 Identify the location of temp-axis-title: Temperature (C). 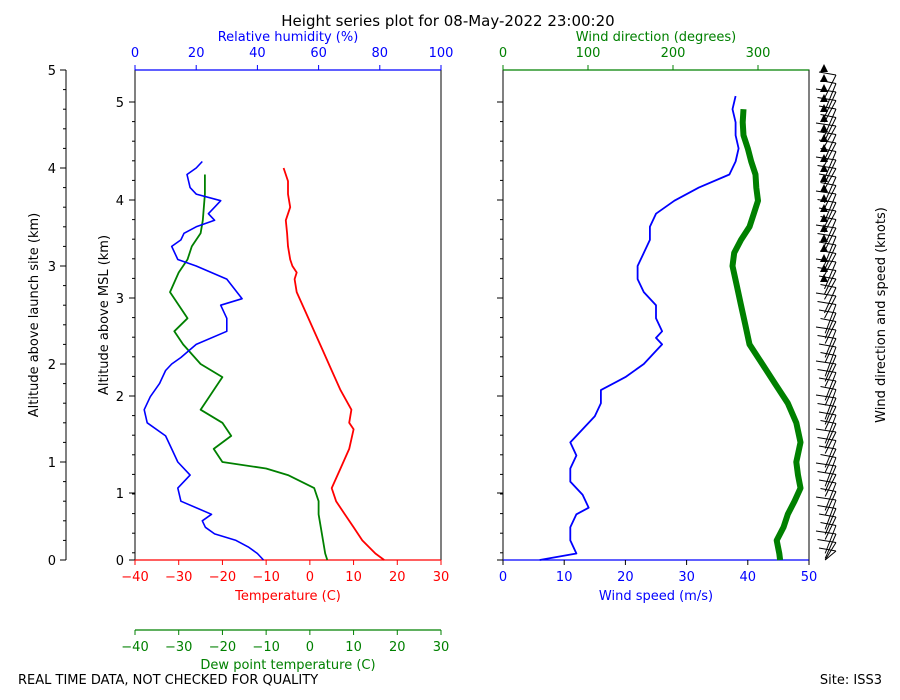
(287, 596).